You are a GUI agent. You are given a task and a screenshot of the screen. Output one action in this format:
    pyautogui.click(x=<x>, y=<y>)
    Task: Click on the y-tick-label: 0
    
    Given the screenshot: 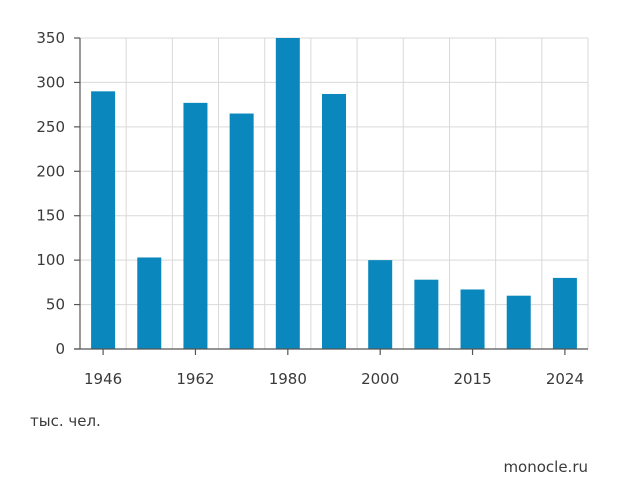 What is the action you would take?
    pyautogui.click(x=60, y=349)
    